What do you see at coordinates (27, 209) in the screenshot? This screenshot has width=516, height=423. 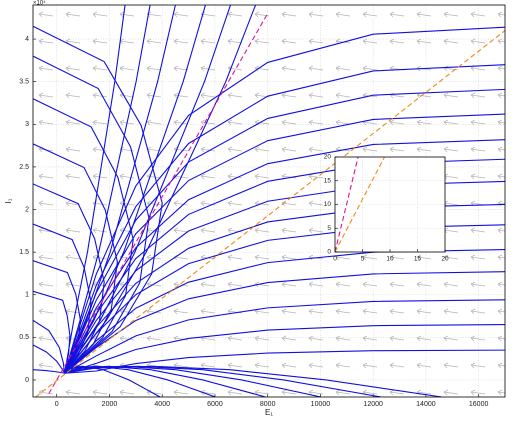 I see `y-tick-label: 2` at bounding box center [27, 209].